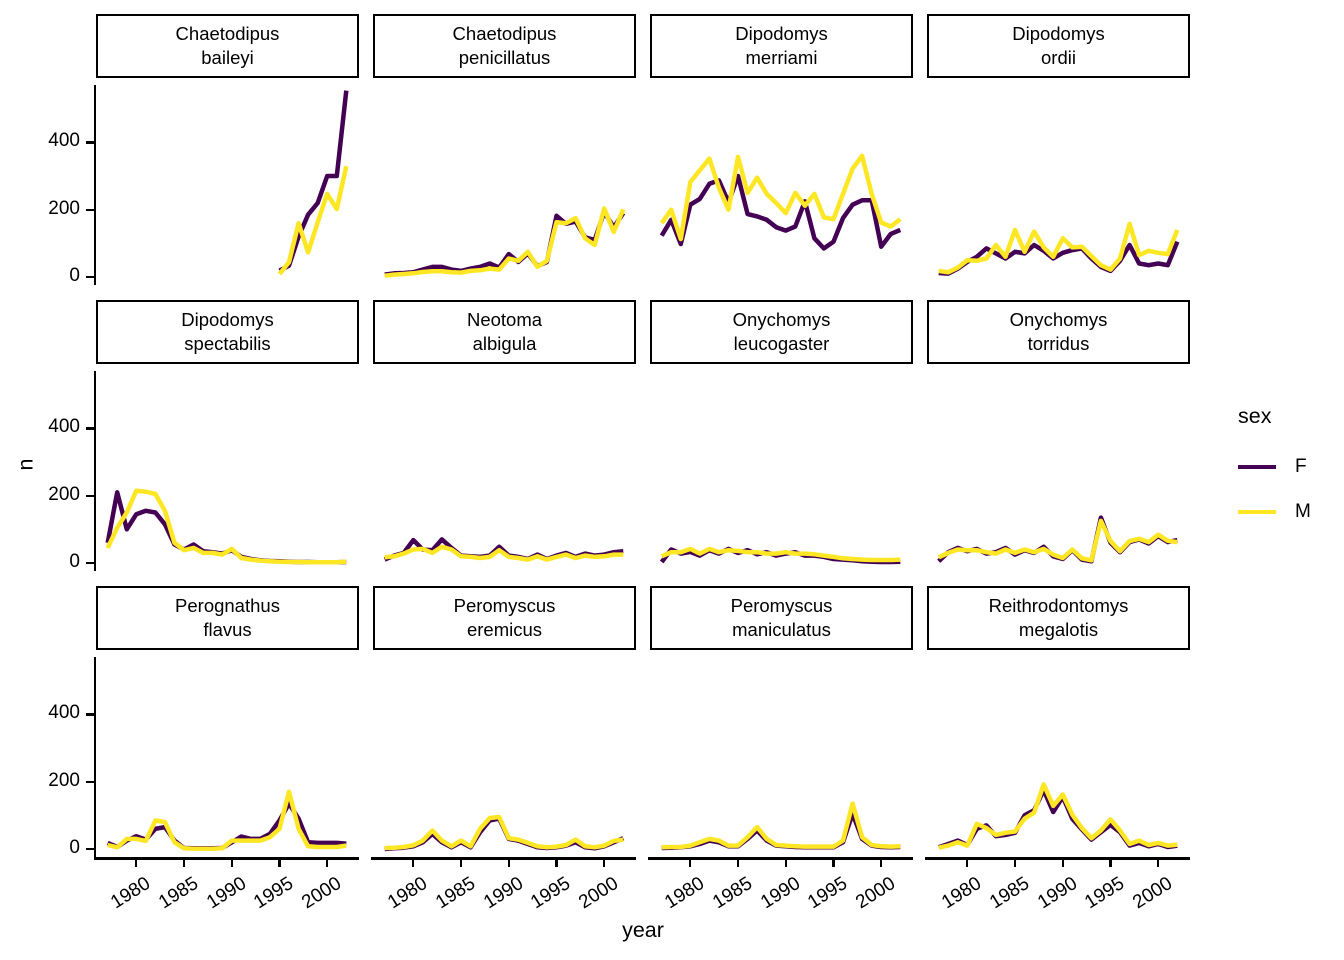  What do you see at coordinates (504, 618) in the screenshot?
I see `facet-strip: Peromyscus eremicus` at bounding box center [504, 618].